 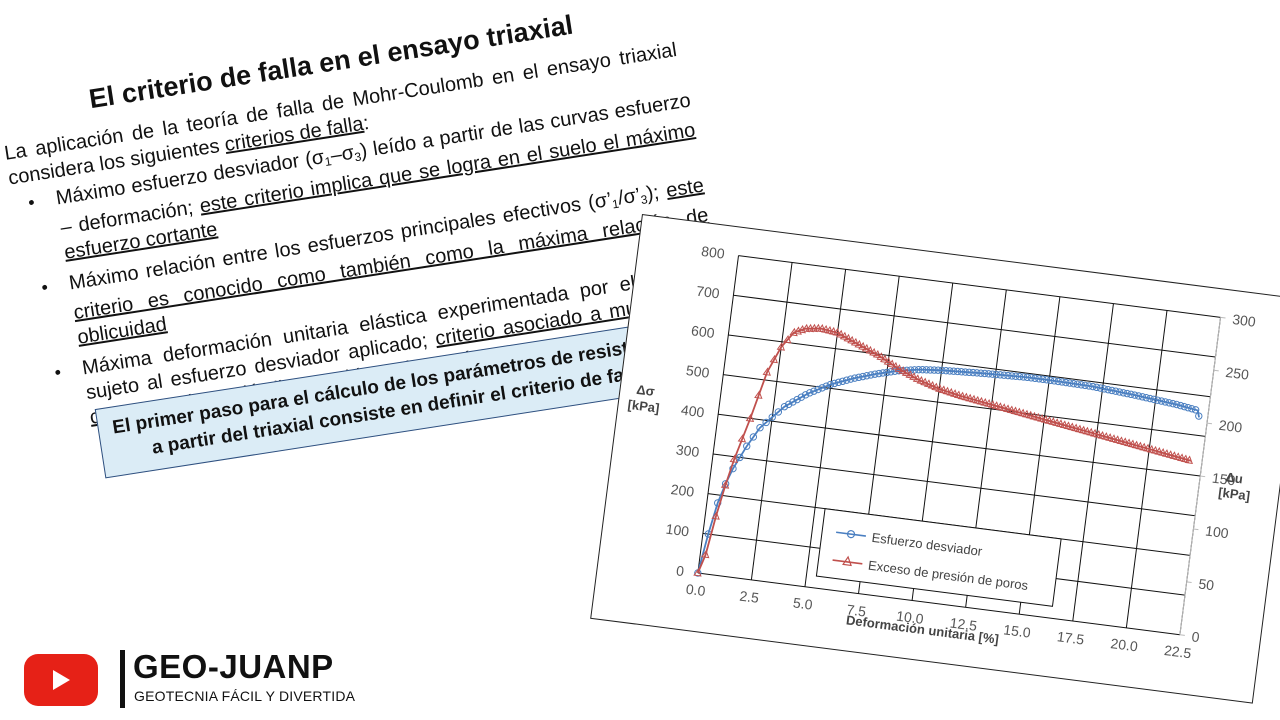 What do you see at coordinates (847, 562) in the screenshot?
I see `legend-line-red` at bounding box center [847, 562].